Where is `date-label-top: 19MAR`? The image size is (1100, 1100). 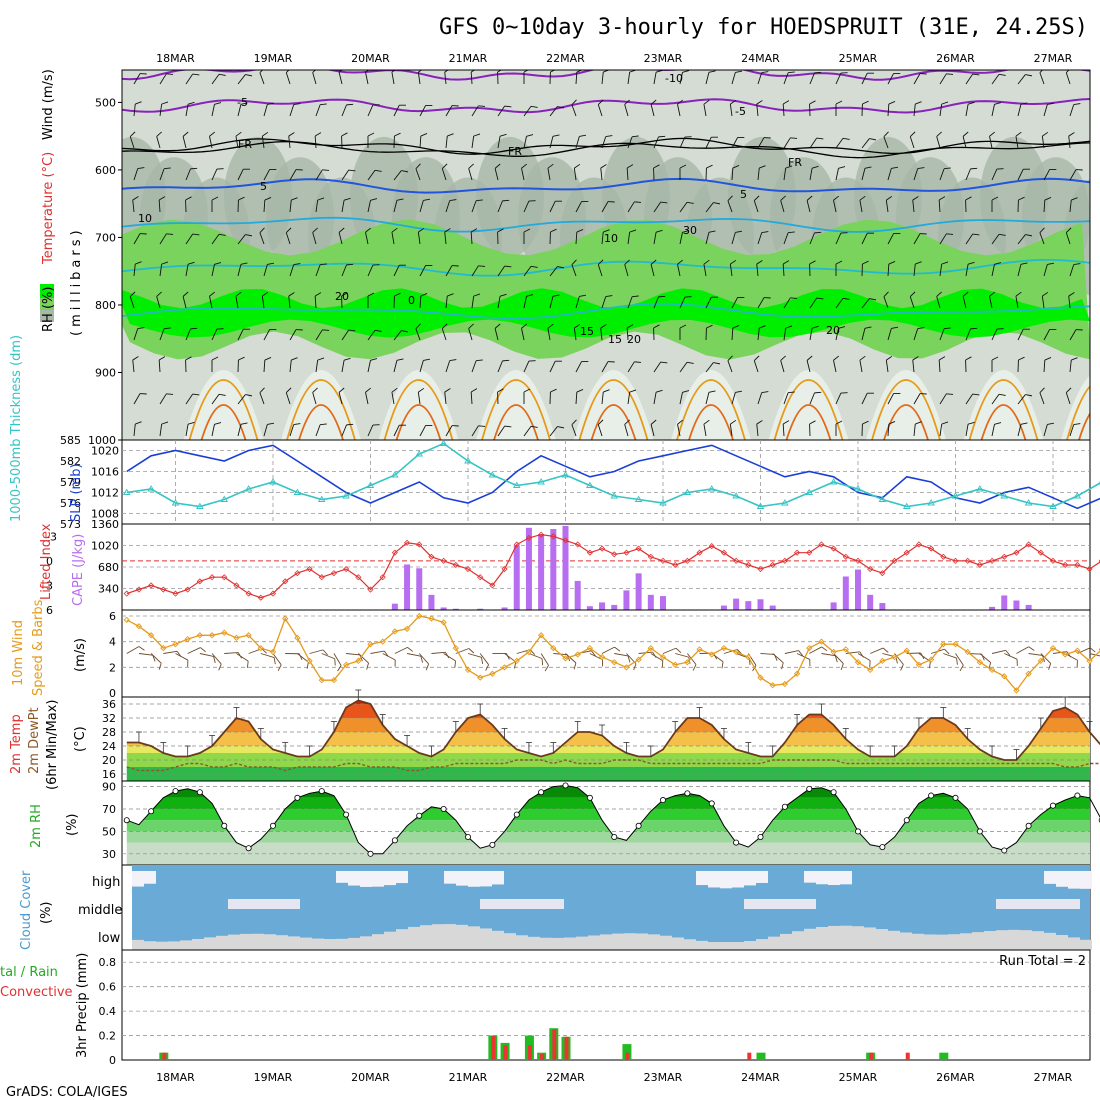 date-label-top: 19MAR is located at coordinates (273, 58).